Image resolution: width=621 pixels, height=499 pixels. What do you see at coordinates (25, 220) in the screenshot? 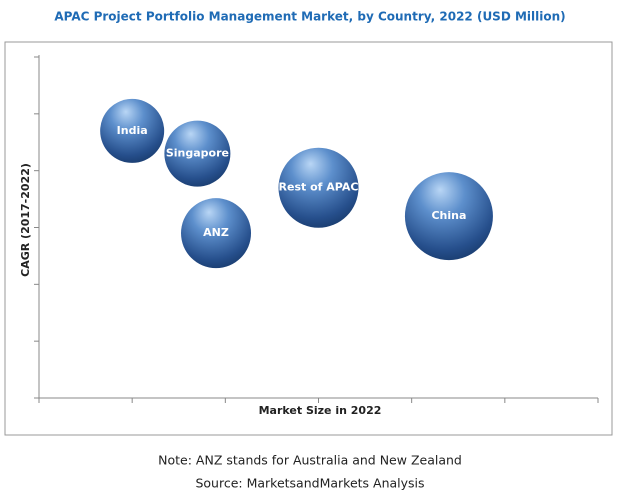
I see `y-axis-label: CAGR (2017-2022)` at bounding box center [25, 220].